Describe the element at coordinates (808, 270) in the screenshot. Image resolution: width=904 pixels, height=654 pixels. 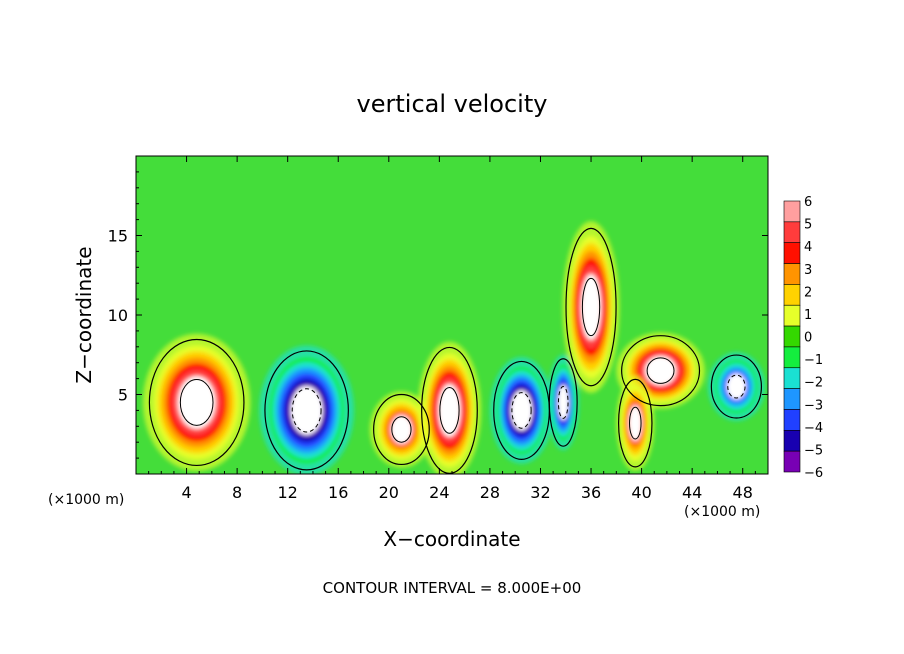
I see `colorbar-label: 3` at that location.